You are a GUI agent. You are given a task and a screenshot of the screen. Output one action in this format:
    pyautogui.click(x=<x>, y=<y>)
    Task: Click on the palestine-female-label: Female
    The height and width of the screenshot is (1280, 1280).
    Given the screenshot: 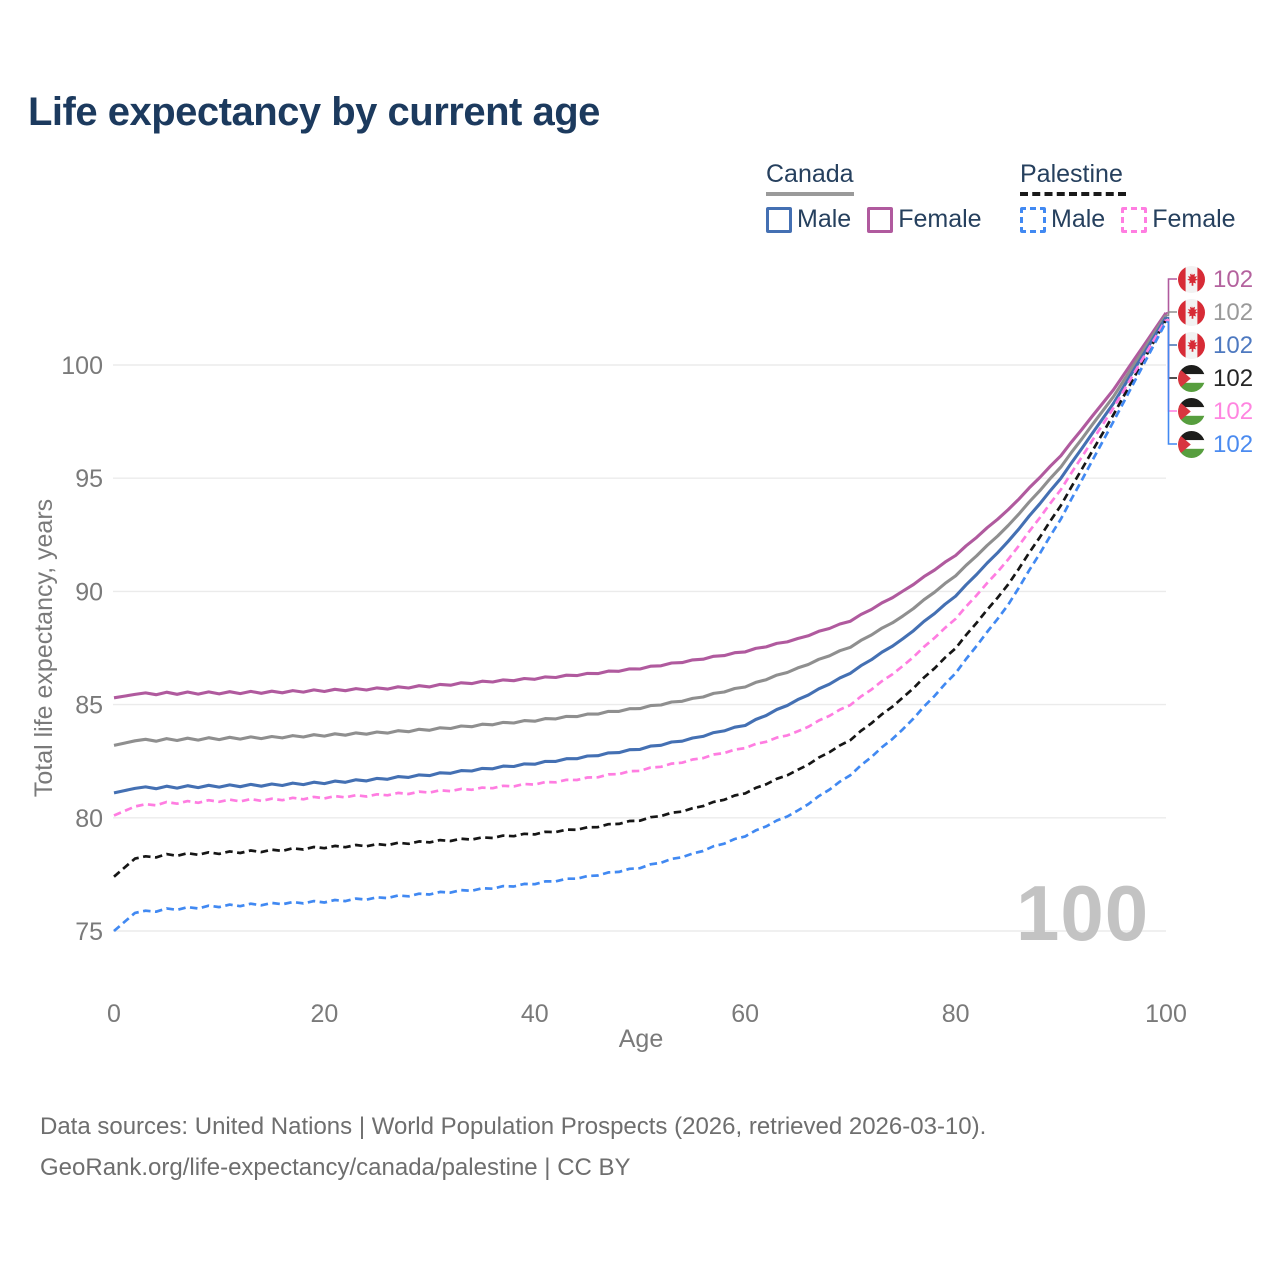 What is the action you would take?
    pyautogui.click(x=1194, y=219)
    